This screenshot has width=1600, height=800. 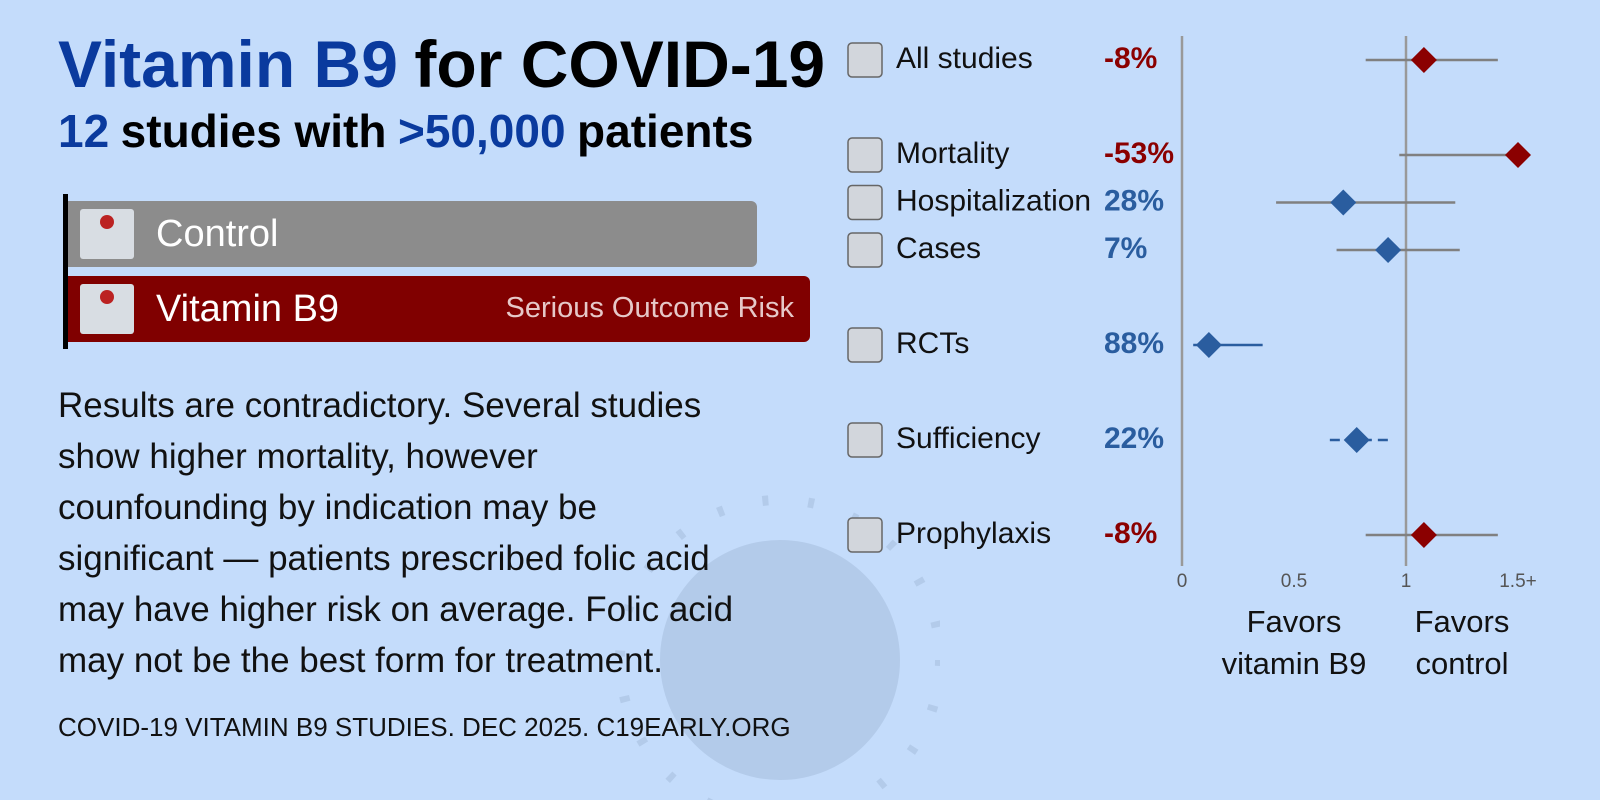 What do you see at coordinates (620, 64) in the screenshot?
I see `title-part: for COVID-19` at bounding box center [620, 64].